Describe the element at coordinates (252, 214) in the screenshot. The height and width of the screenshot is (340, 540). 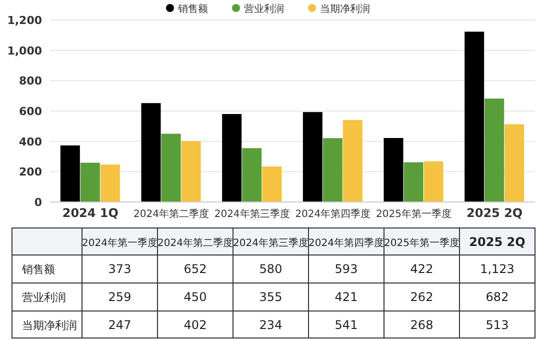
I see `x-tick-label: 2024年第三季度` at that location.